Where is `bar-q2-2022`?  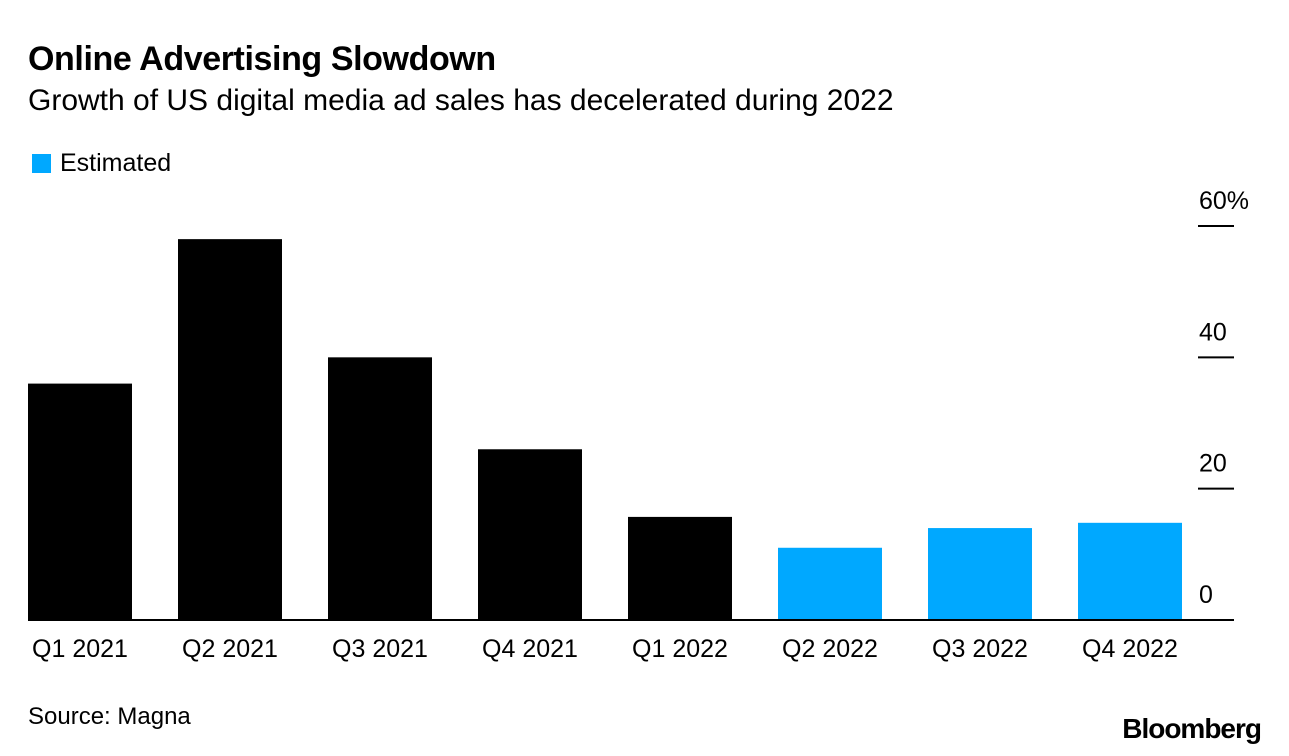 bar-q2-2022 is located at coordinates (830, 583).